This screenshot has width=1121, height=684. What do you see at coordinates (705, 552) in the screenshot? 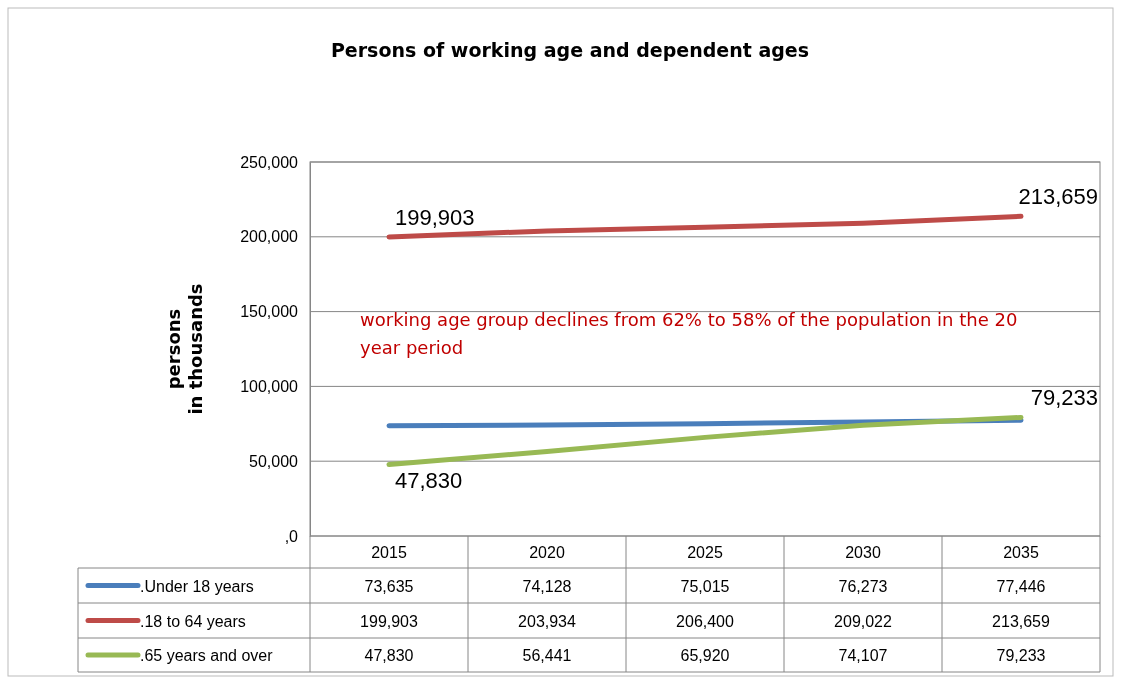
I see `x-tick-label: 2025` at bounding box center [705, 552].